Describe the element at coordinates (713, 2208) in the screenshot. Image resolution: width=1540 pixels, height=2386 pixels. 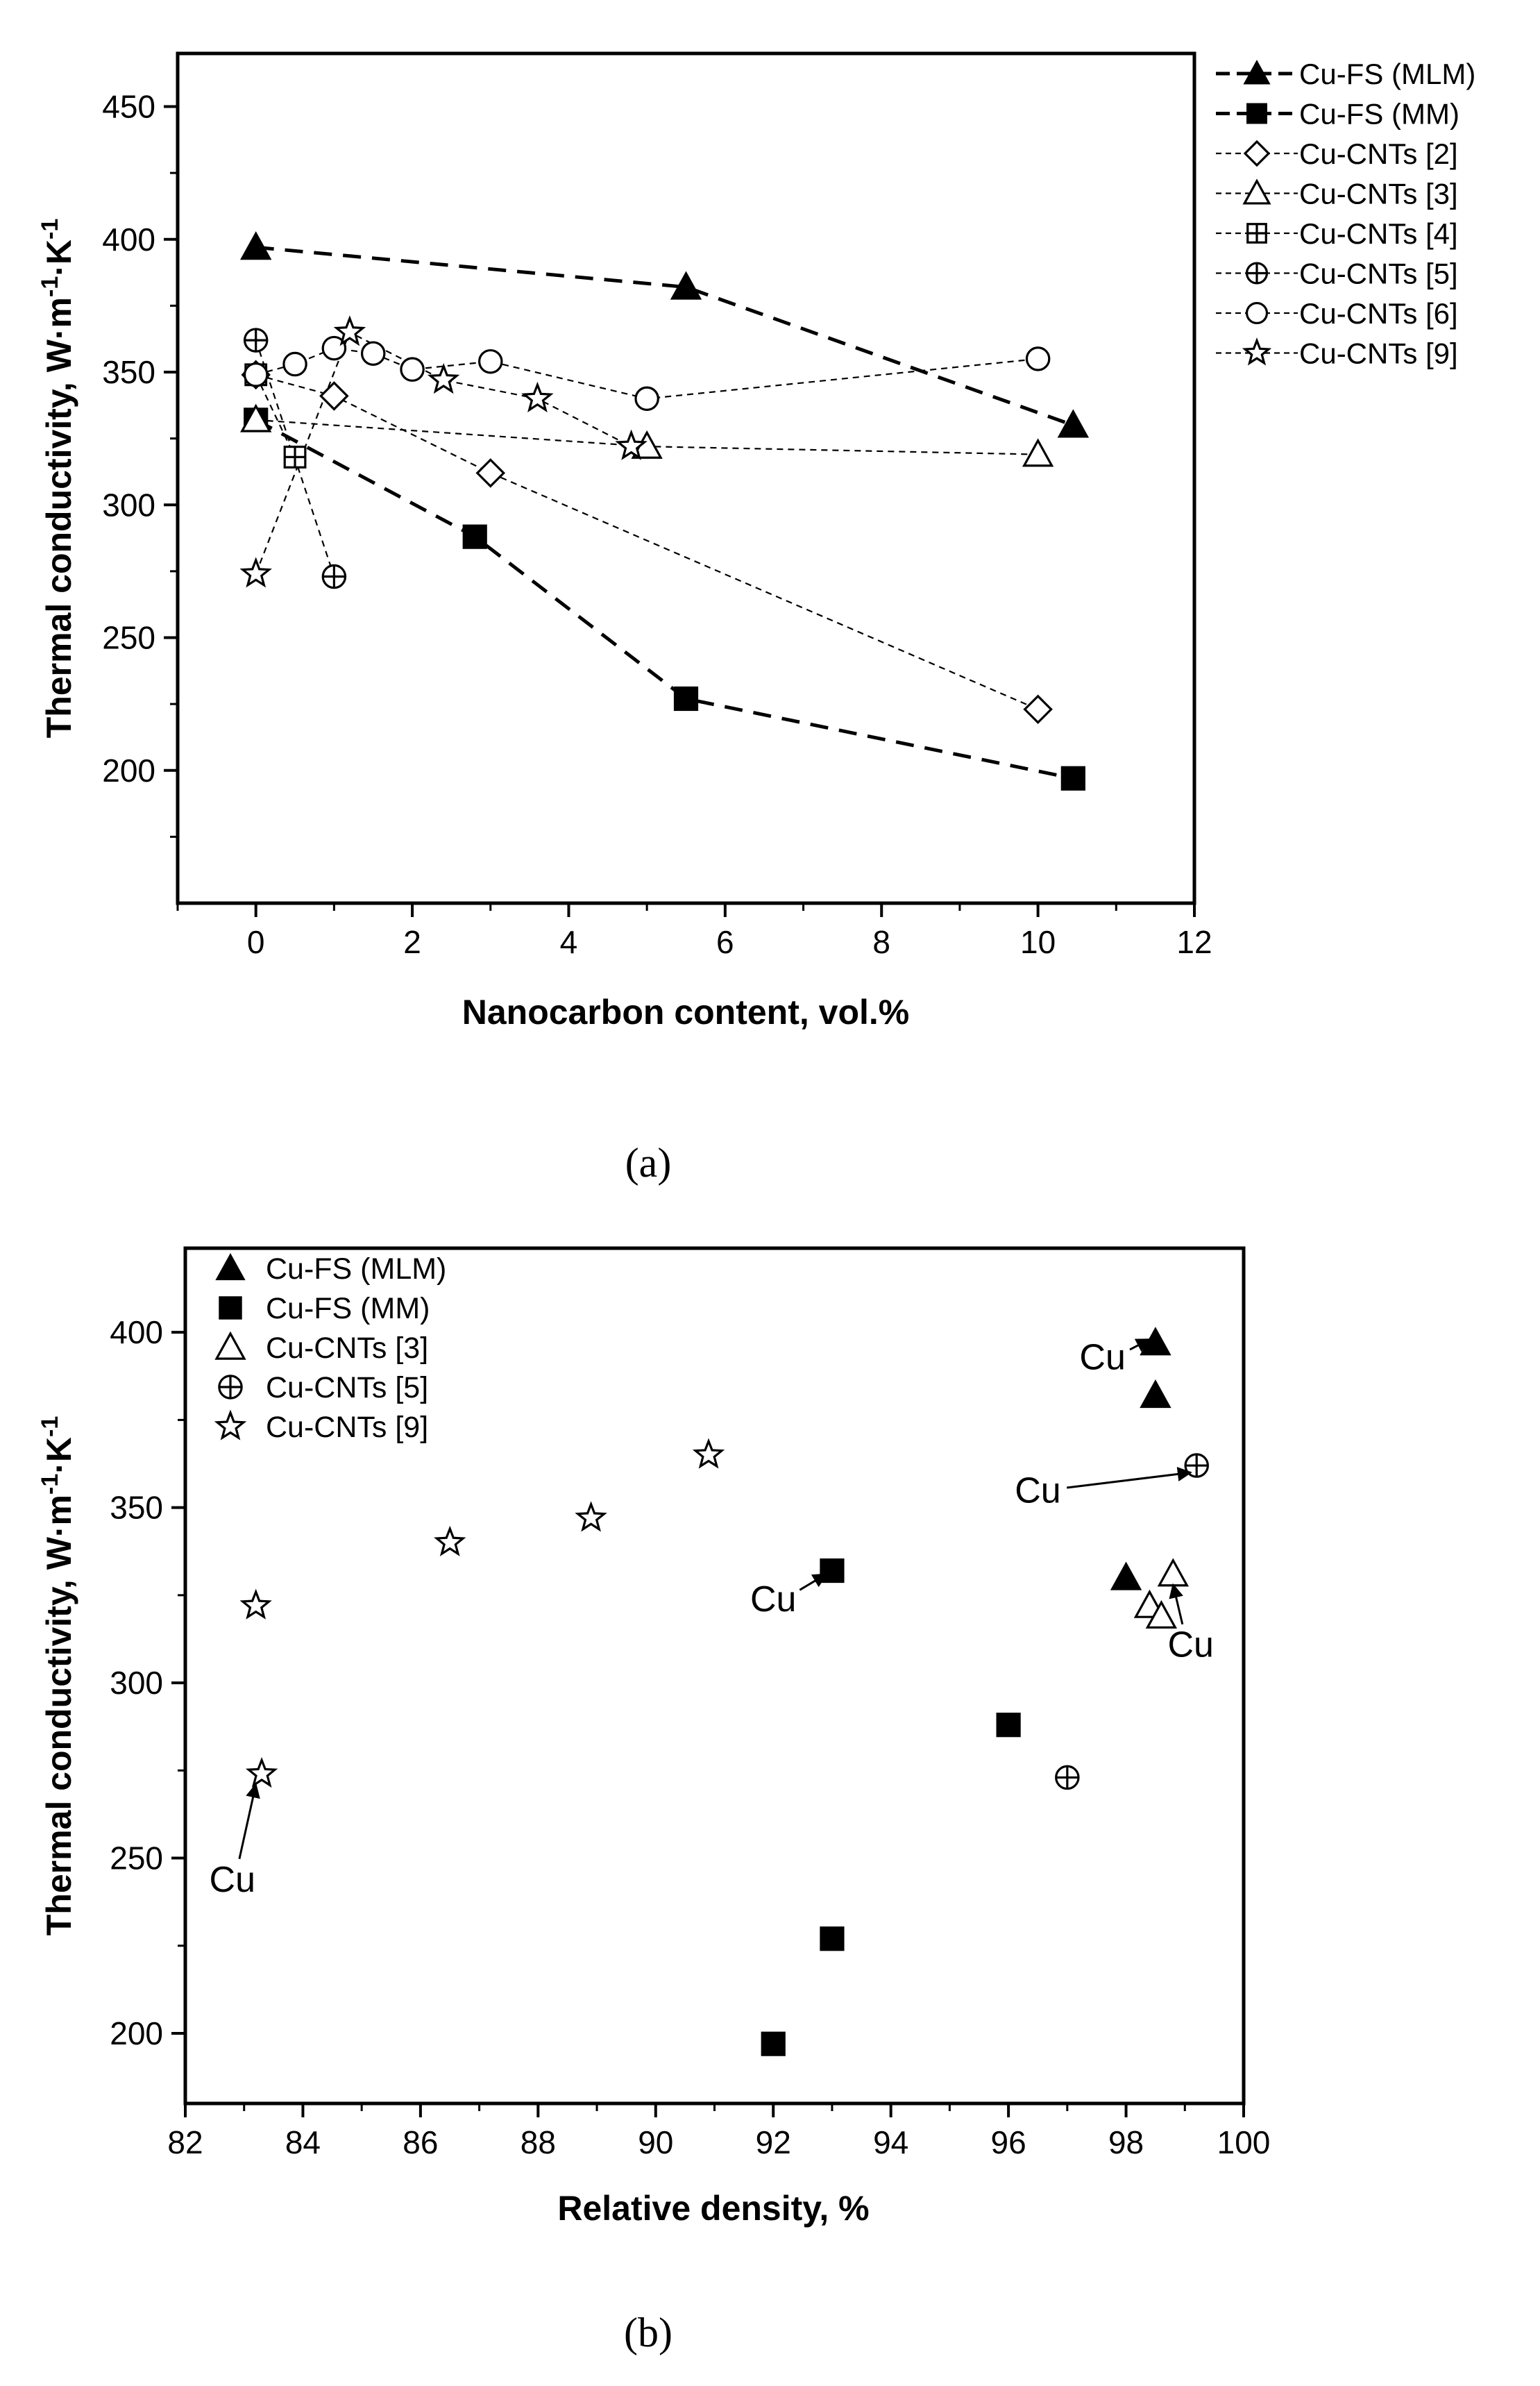
I see `panel-b-x-axis-label: Relative density, %` at that location.